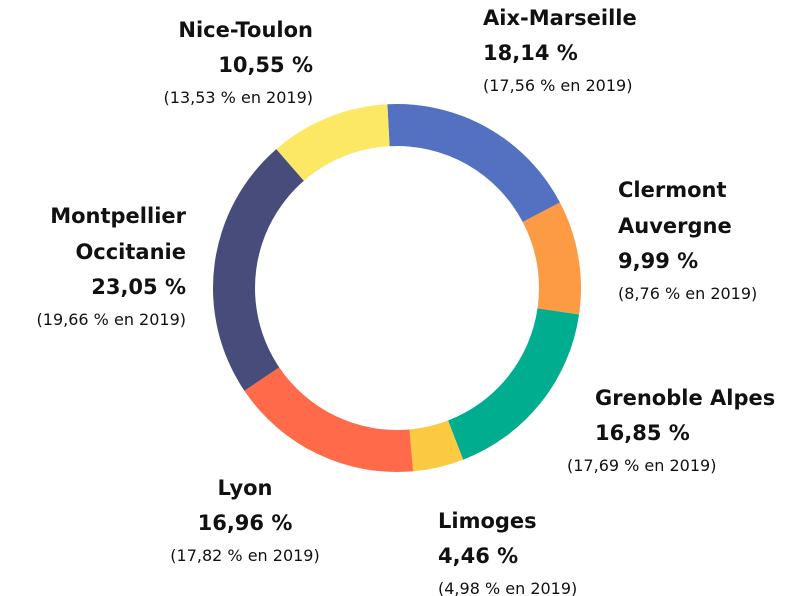 Image resolution: width=787 pixels, height=596 pixels. Describe the element at coordinates (688, 241) in the screenshot. I see `segment-label: Clermont Auvergne 9,99 % (8,76 % en 2019)` at that location.